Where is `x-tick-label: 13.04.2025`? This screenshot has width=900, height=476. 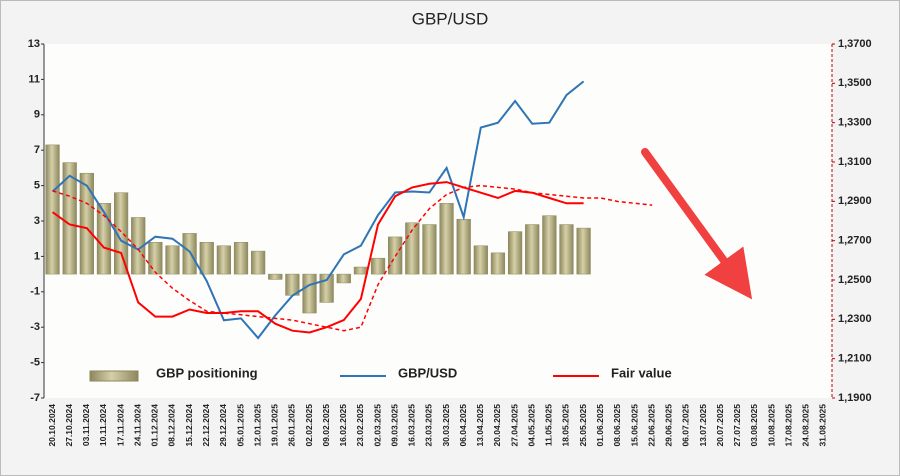 x-tick-label: 13.04.2025 is located at coordinates (480, 425).